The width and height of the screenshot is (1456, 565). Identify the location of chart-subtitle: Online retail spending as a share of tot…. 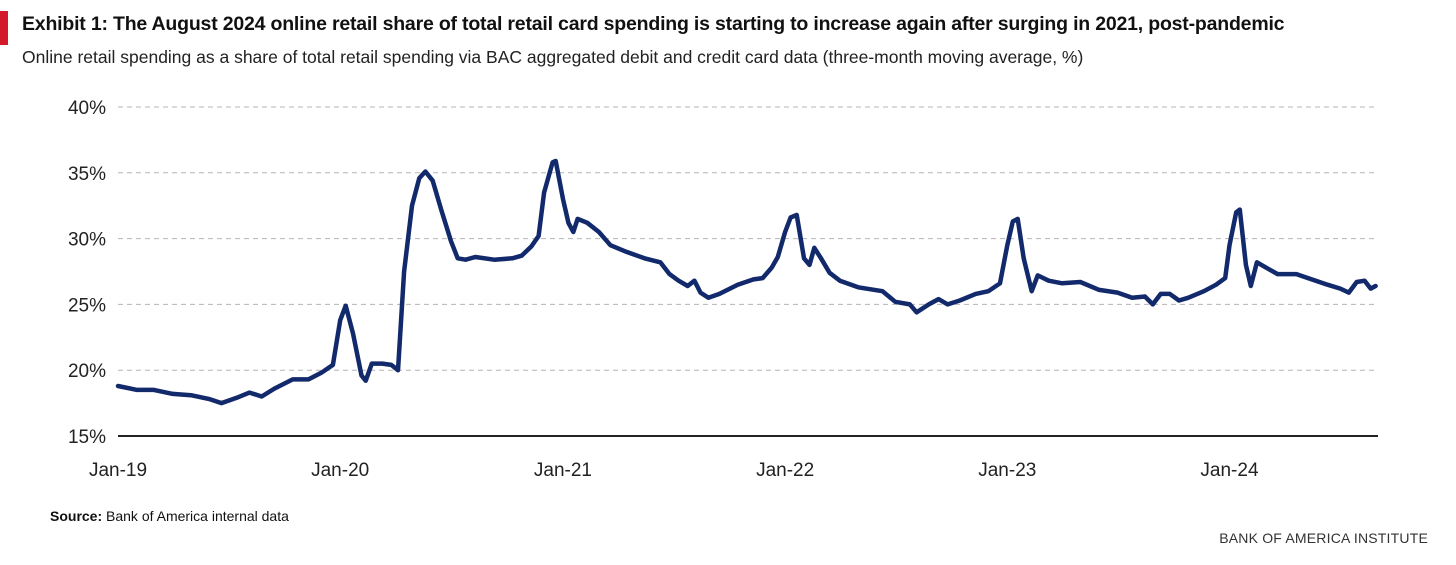
(553, 57).